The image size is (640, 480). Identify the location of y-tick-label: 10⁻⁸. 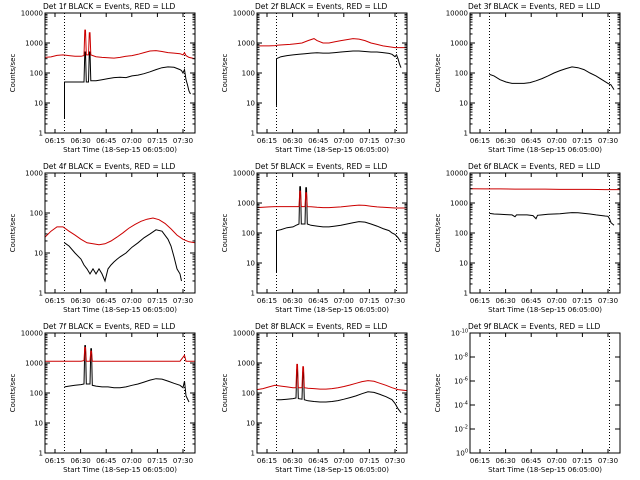
(461, 357).